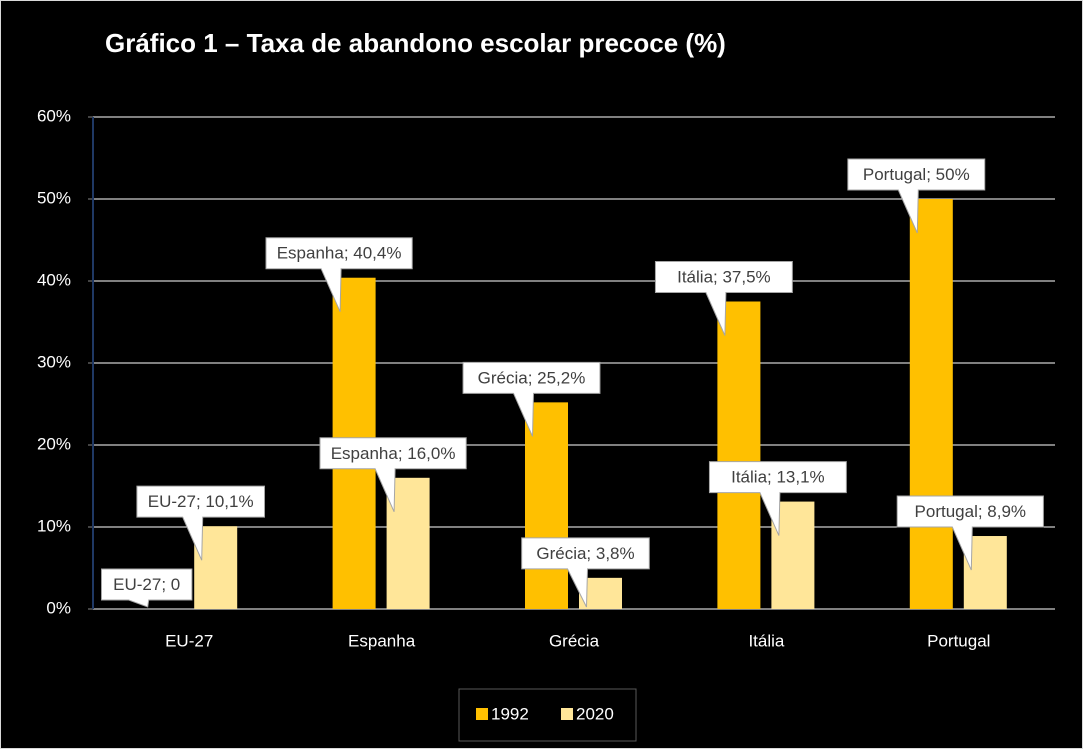 This screenshot has height=749, width=1083. What do you see at coordinates (574, 640) in the screenshot?
I see `x-tick-label: Grécia` at bounding box center [574, 640].